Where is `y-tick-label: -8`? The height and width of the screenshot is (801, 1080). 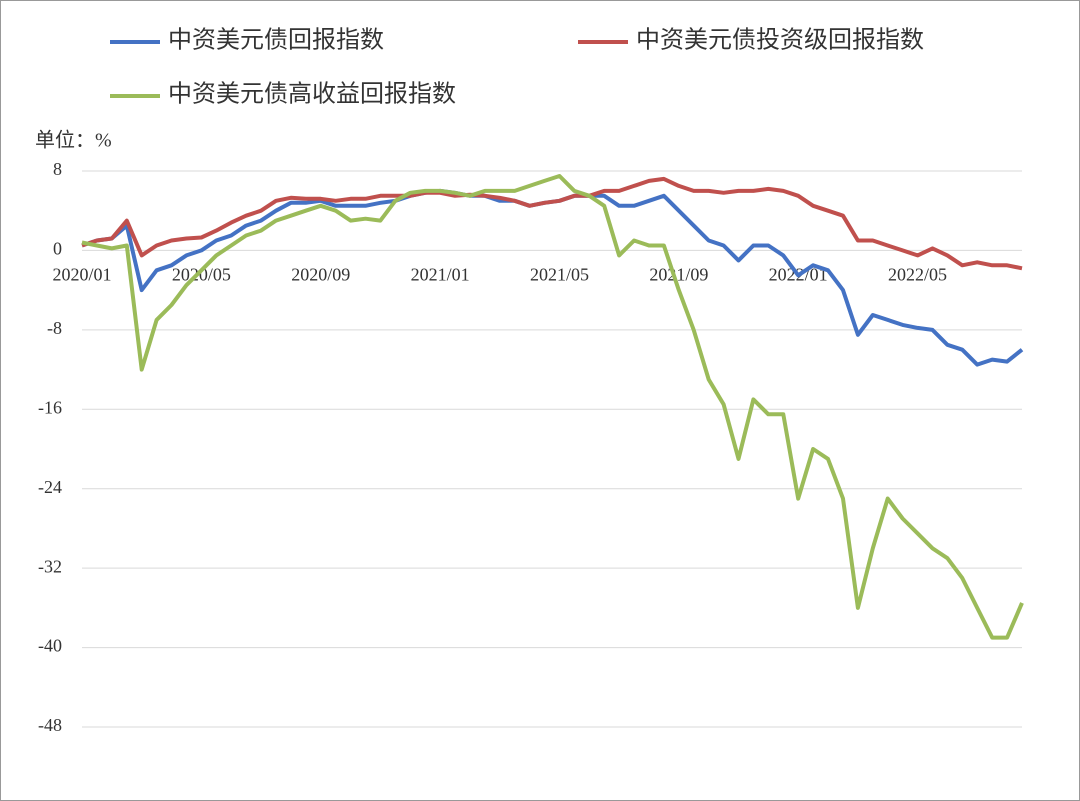
y-tick-label: -8 is located at coordinates (54, 328).